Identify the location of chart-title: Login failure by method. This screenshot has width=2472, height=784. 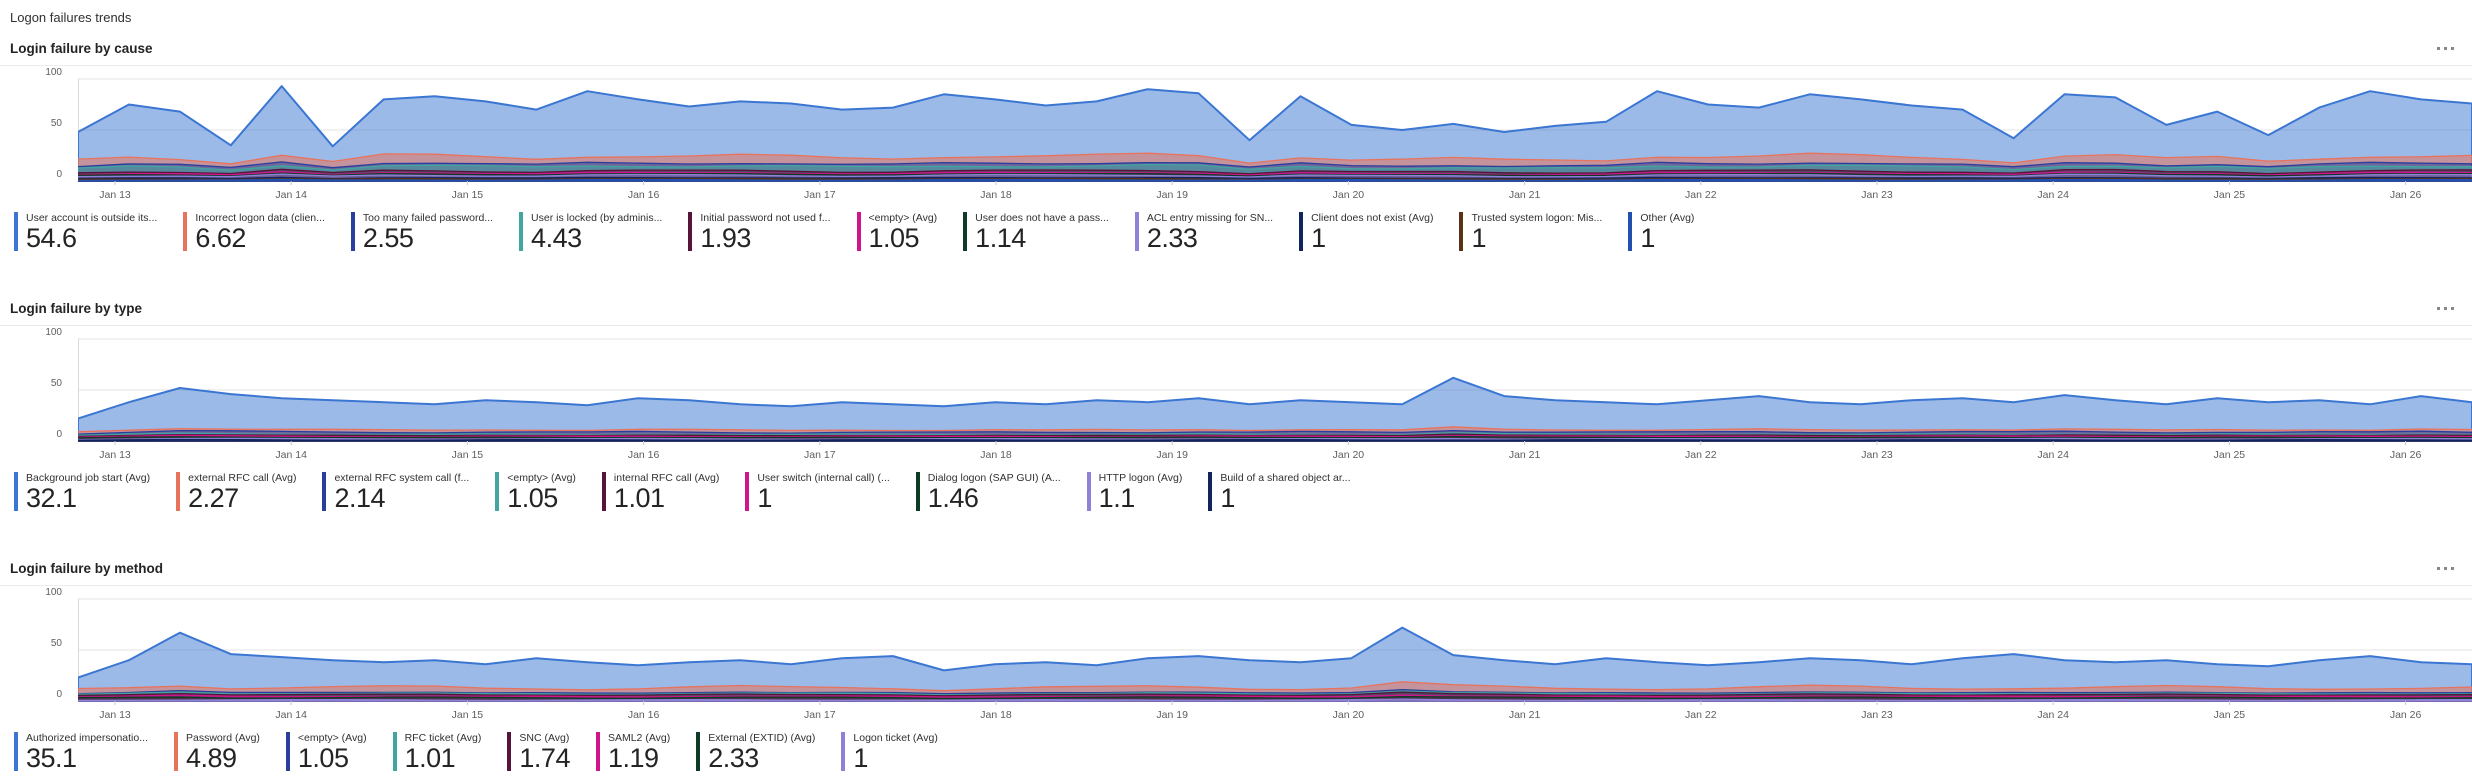
(87, 568).